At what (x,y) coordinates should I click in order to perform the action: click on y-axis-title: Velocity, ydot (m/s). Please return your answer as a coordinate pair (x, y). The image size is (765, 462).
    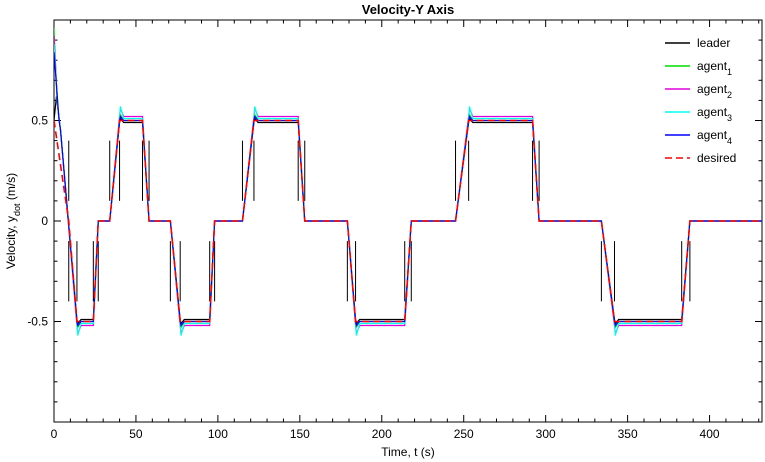
    Looking at the image, I should click on (13, 221).